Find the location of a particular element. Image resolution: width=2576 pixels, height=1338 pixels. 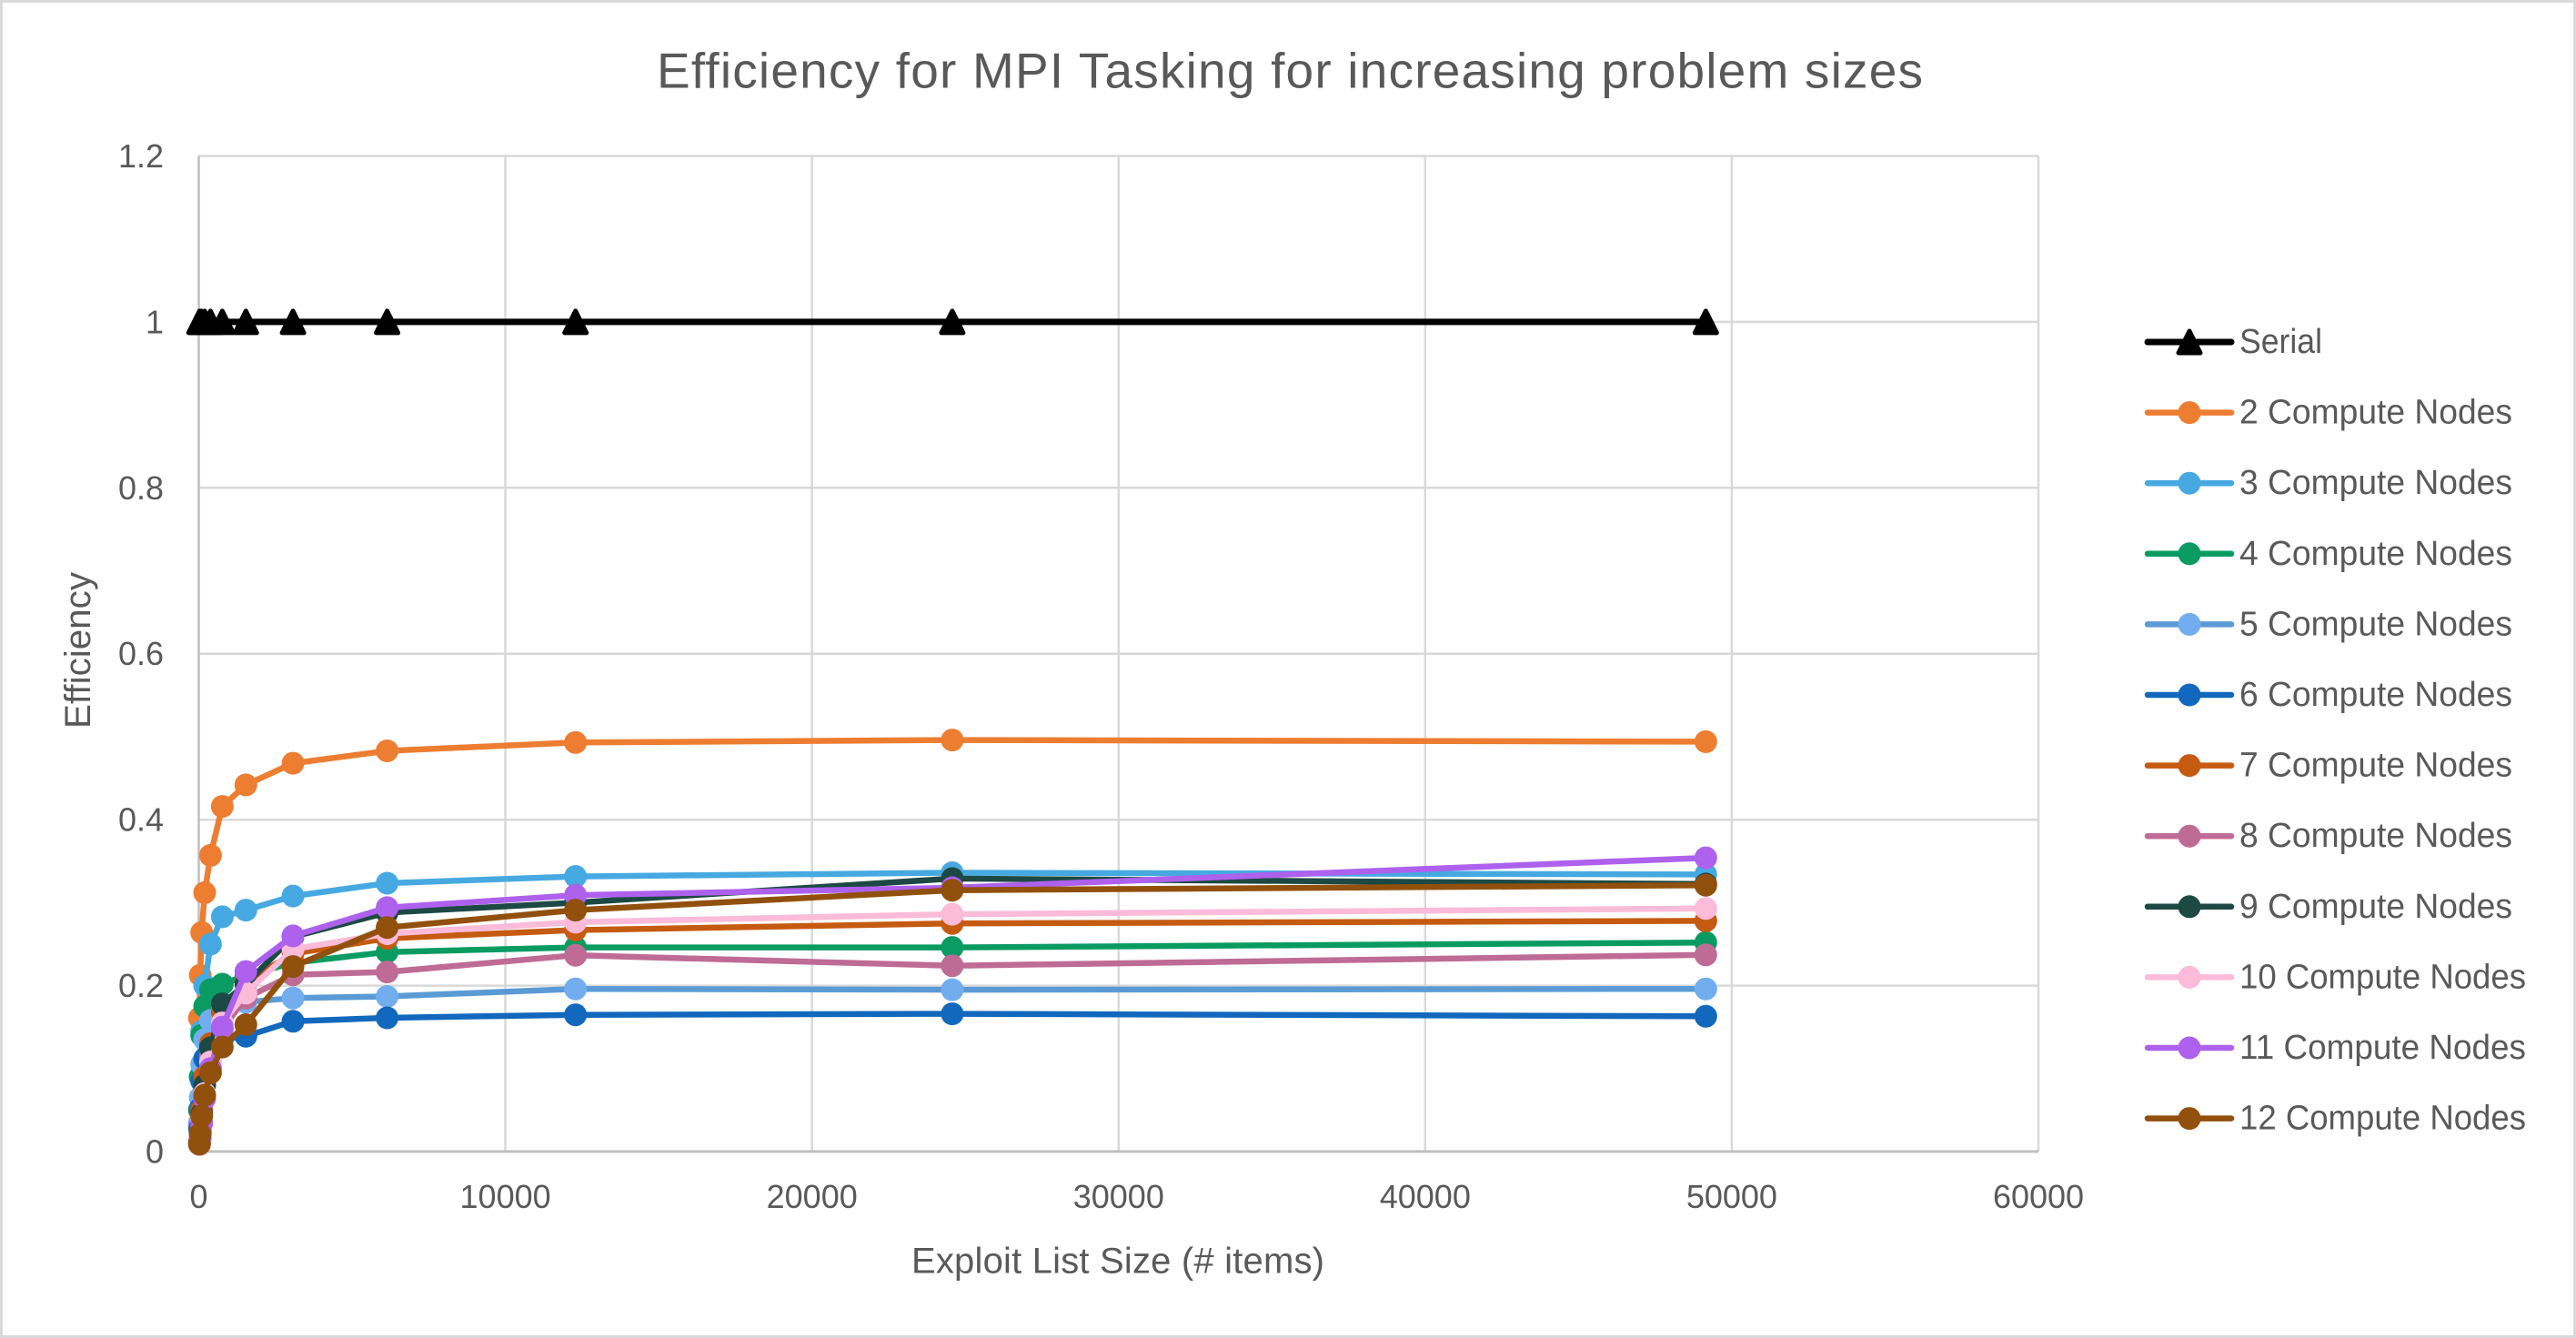

svg-text: 5 Compute Nodes is located at coordinates (2375, 624).